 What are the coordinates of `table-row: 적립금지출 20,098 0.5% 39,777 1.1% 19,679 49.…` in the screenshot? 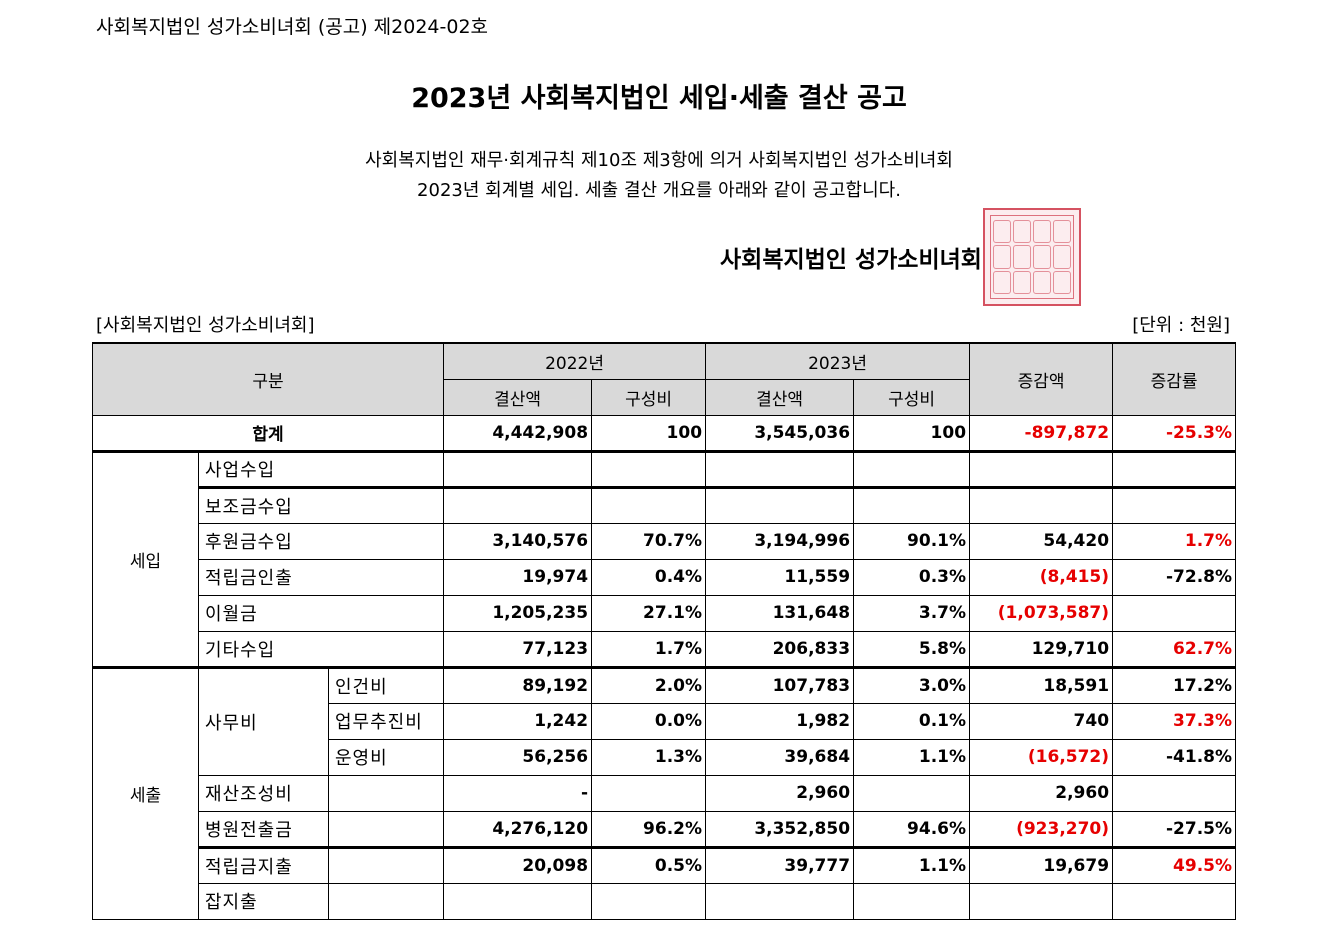 It's located at (665, 864).